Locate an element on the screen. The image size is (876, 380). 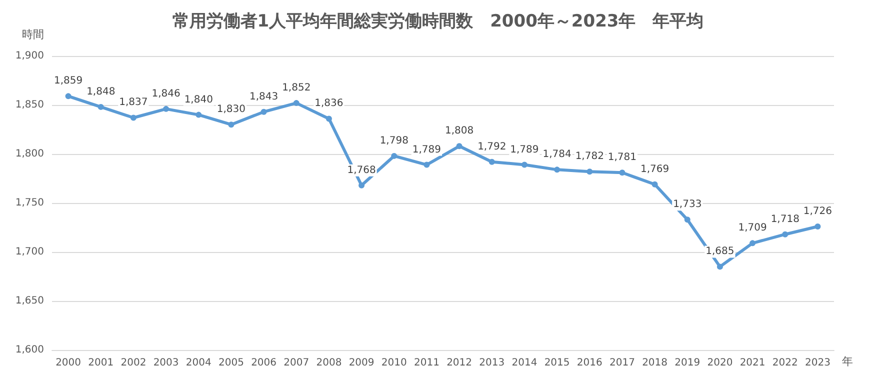
y-tick-label: 1,650 is located at coordinates (29, 301).